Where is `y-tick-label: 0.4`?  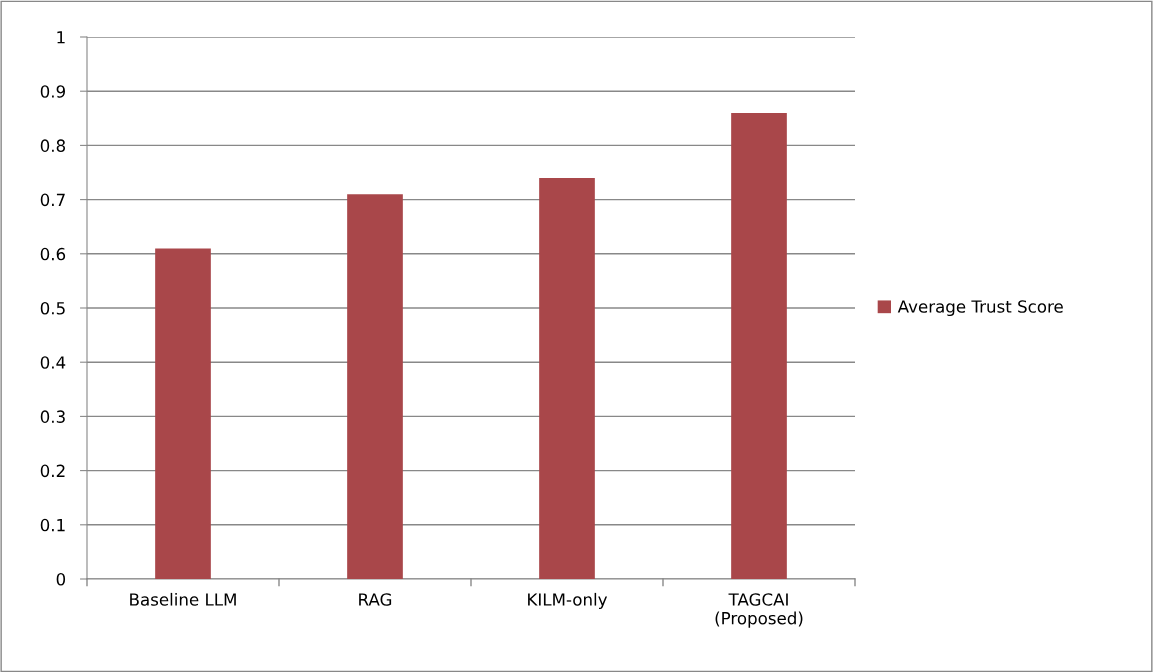 y-tick-label: 0.4 is located at coordinates (53, 362).